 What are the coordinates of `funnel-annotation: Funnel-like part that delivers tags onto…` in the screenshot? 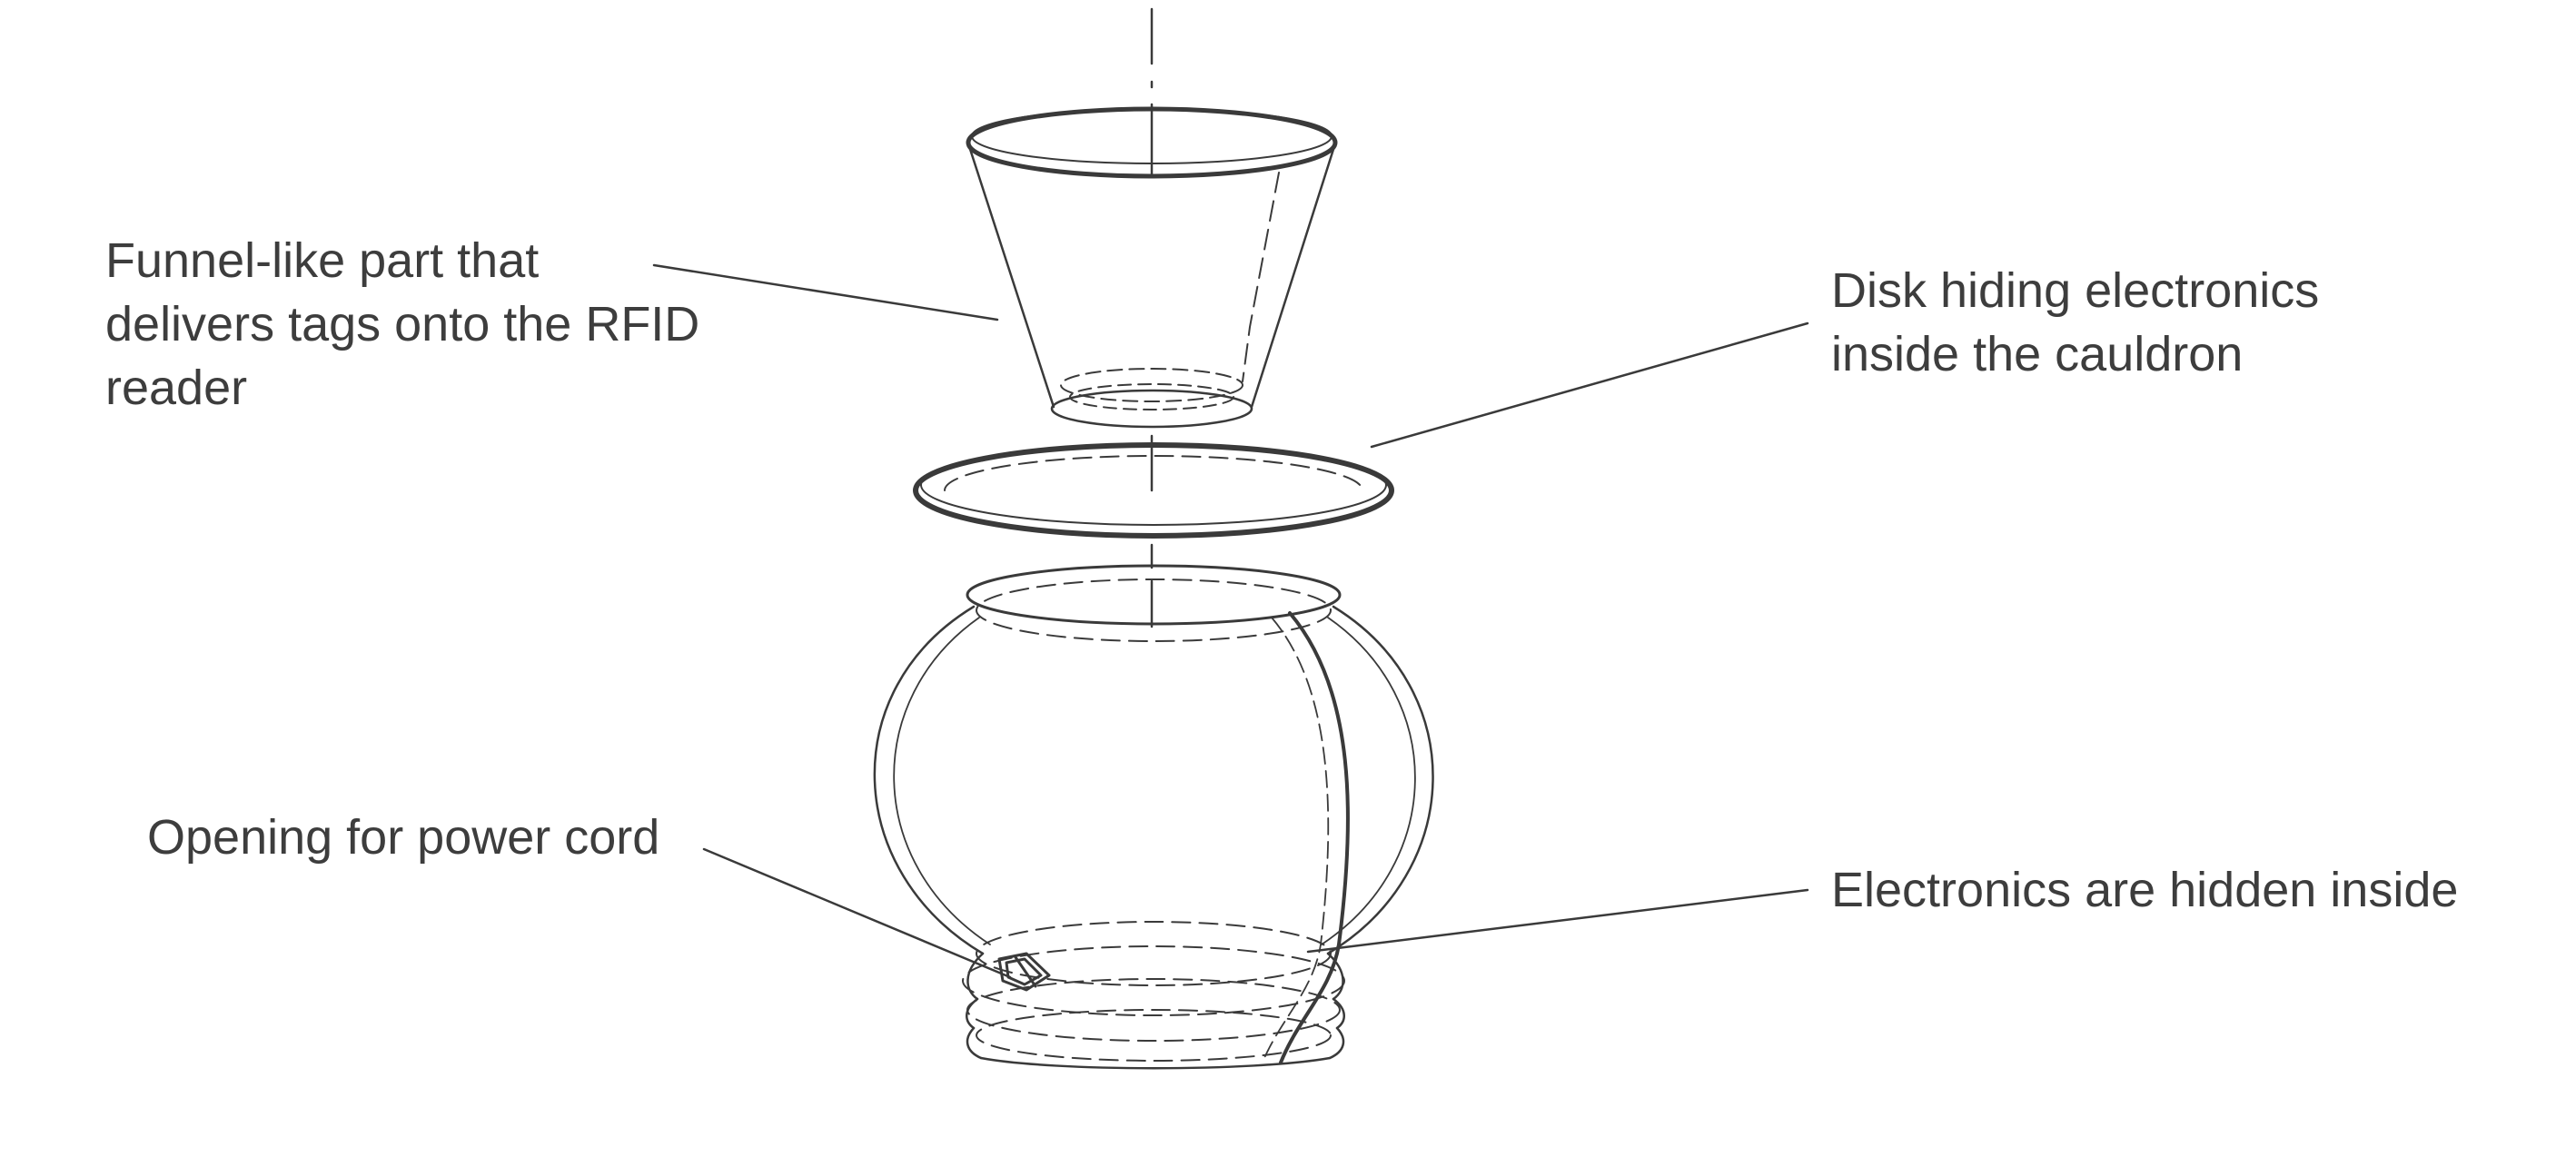 It's located at (402, 324).